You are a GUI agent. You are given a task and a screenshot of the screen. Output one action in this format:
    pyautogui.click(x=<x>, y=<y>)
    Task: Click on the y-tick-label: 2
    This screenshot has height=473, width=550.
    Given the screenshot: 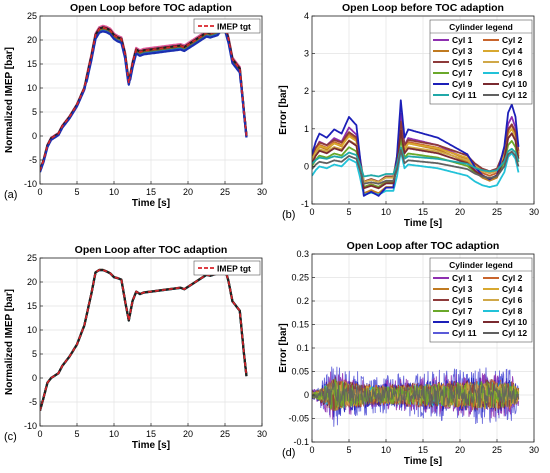 What is the action you would take?
    pyautogui.click(x=306, y=91)
    